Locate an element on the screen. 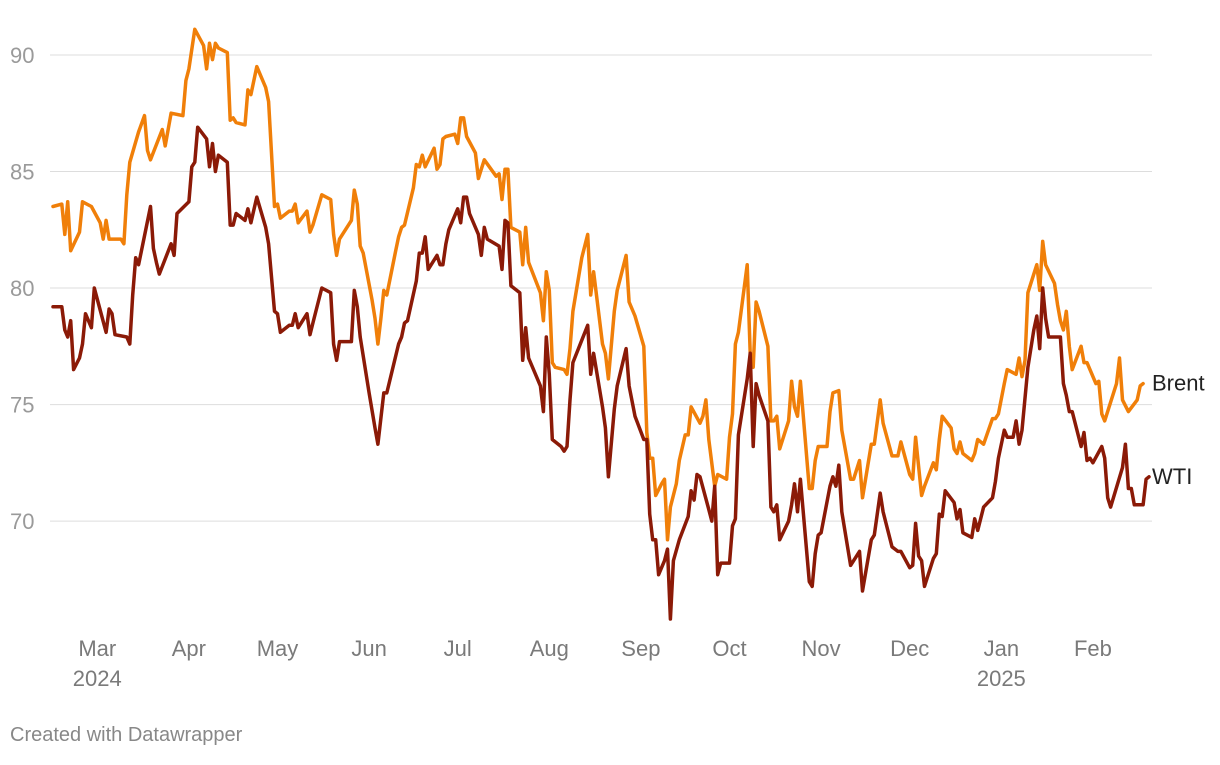  y-tick-label: 90 is located at coordinates (22, 55).